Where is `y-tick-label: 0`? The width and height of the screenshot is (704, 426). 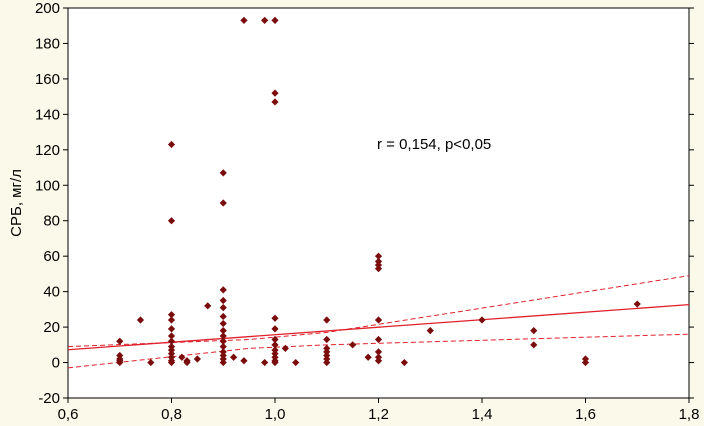
y-tick-label: 0 is located at coordinates (56, 363).